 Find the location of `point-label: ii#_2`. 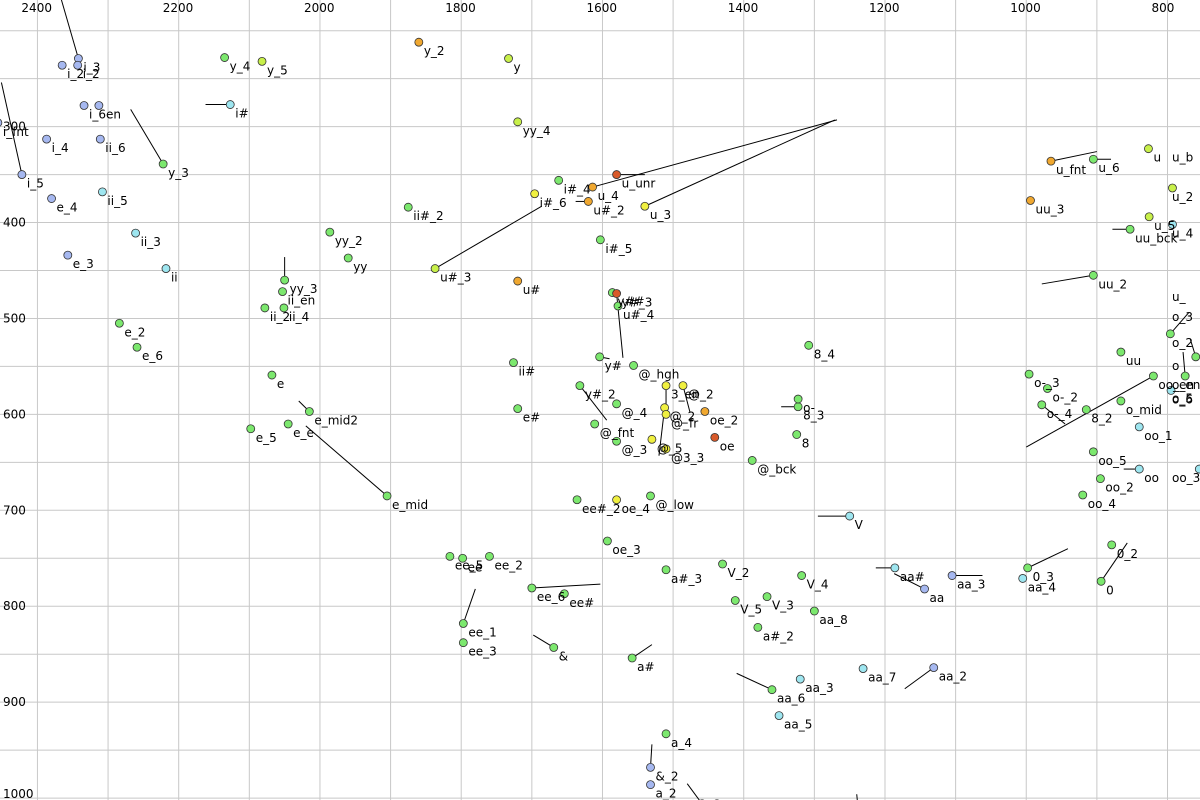

point-label: ii#_2 is located at coordinates (428, 216).